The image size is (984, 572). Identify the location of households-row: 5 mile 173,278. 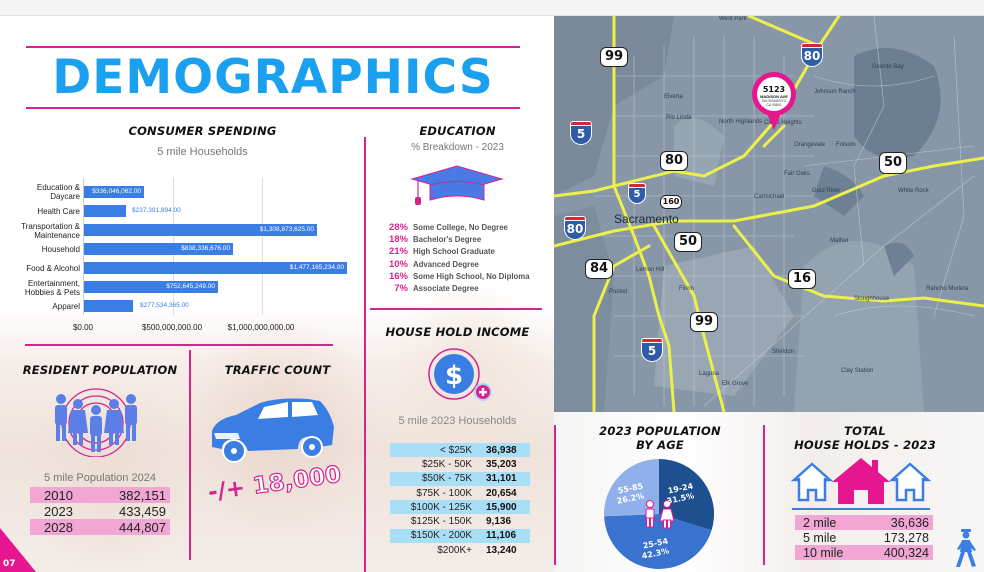
(866, 537).